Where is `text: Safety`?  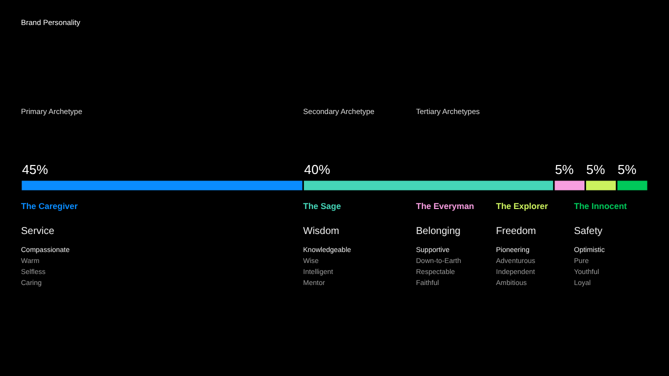
text: Safety is located at coordinates (588, 231).